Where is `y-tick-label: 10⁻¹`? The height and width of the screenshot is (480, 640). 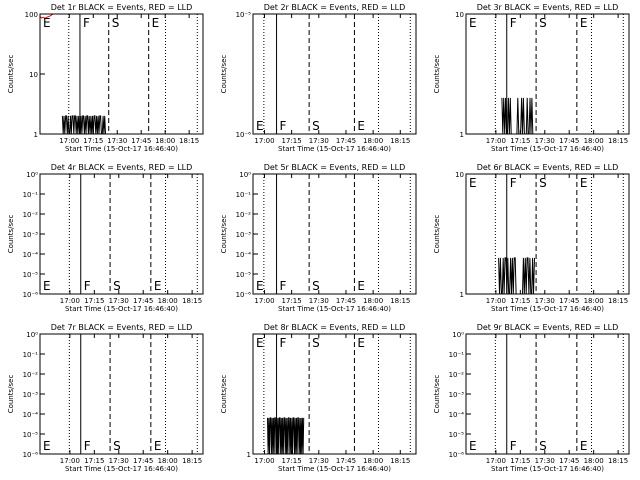 y-tick-label: 10⁻¹ is located at coordinates (31, 195).